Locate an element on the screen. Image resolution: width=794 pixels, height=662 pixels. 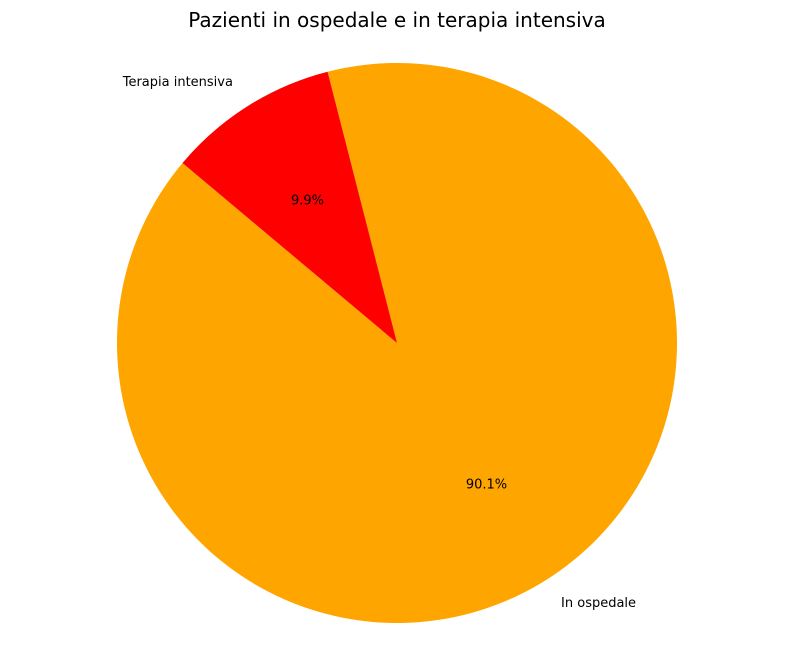
slice-label: Terapia intensiva is located at coordinates (177, 82).